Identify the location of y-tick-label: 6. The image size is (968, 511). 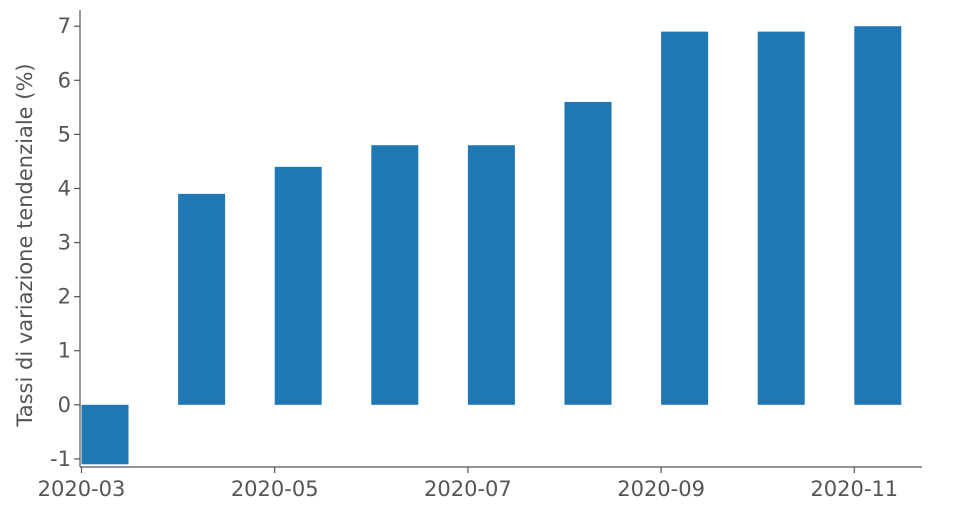
(64, 80).